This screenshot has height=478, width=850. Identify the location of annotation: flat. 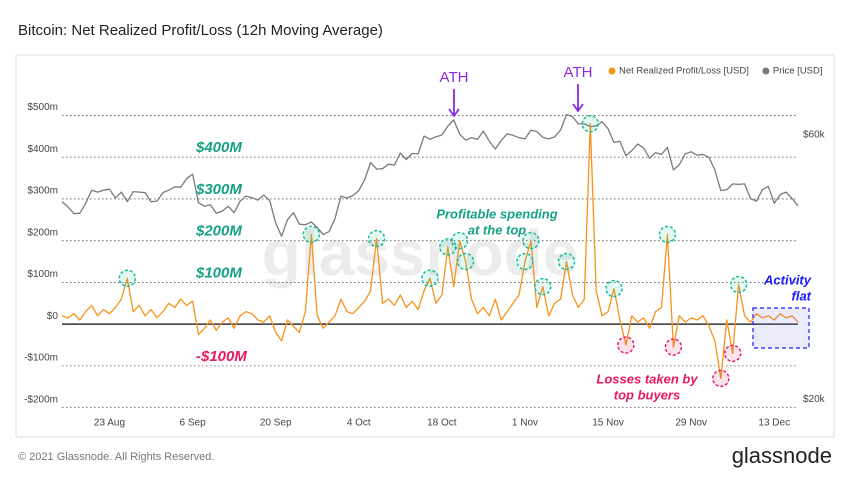
(802, 295).